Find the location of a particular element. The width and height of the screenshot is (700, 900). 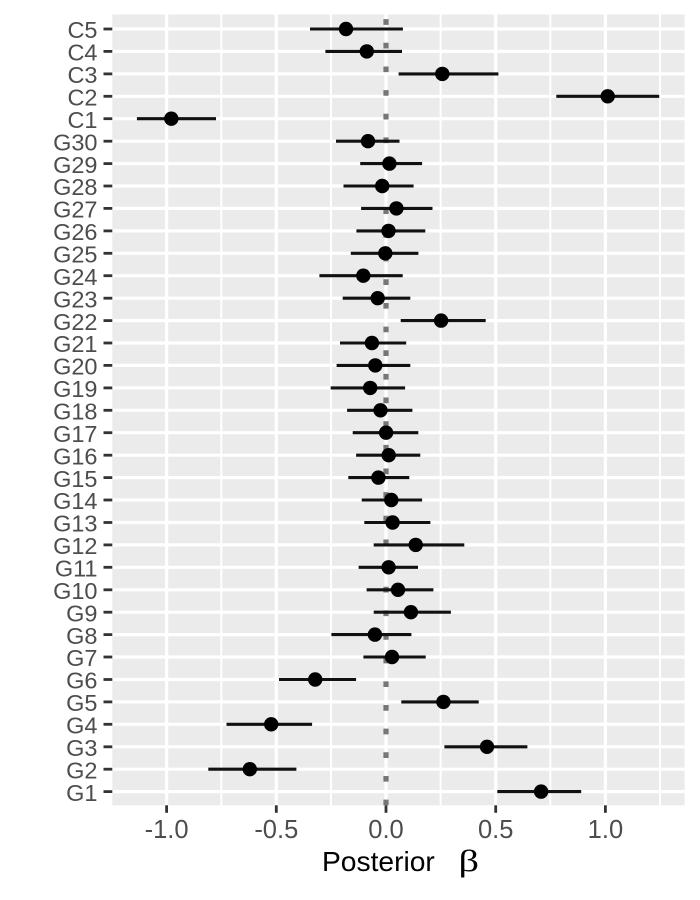

svg-text: G5 is located at coordinates (81, 703).